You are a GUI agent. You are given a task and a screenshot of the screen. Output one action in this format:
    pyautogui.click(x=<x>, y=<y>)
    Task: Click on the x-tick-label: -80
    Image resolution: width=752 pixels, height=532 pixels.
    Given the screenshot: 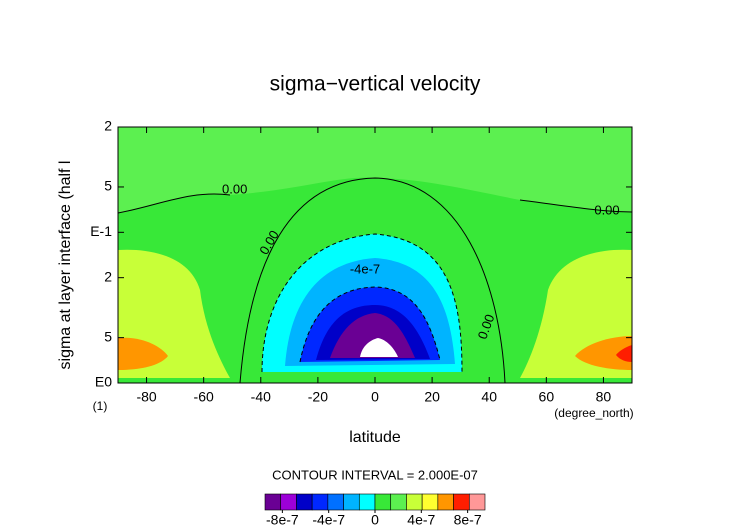 What is the action you would take?
    pyautogui.click(x=146, y=397)
    